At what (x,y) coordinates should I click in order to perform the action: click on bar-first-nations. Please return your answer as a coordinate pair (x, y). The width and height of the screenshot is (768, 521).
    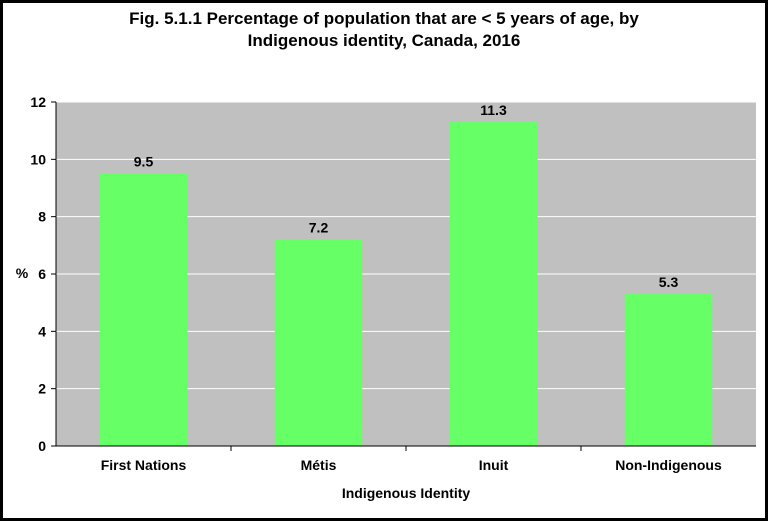
    Looking at the image, I should click on (143, 309).